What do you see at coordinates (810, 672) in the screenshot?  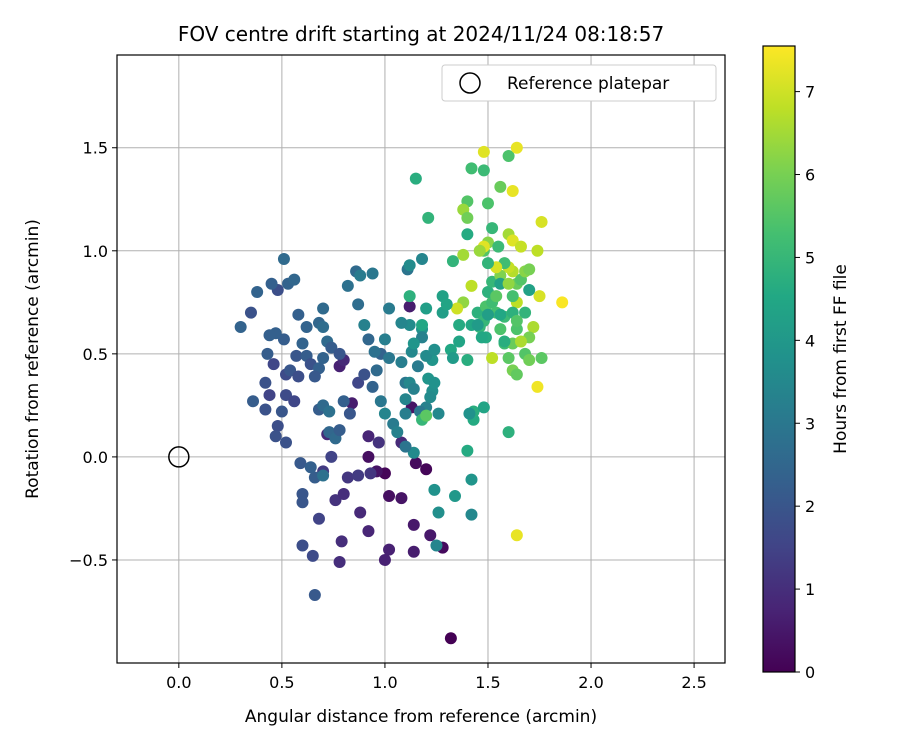 I see `colorbar-tick-label: 0` at bounding box center [810, 672].